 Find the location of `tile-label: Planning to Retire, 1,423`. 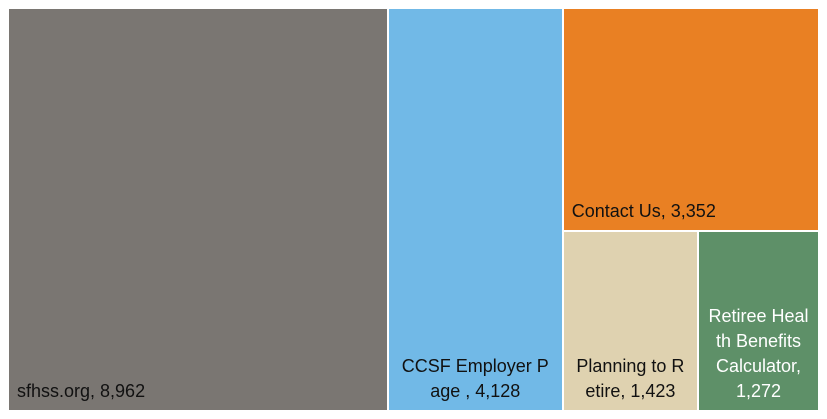

tile-label: Planning to Retire, 1,423 is located at coordinates (630, 379).